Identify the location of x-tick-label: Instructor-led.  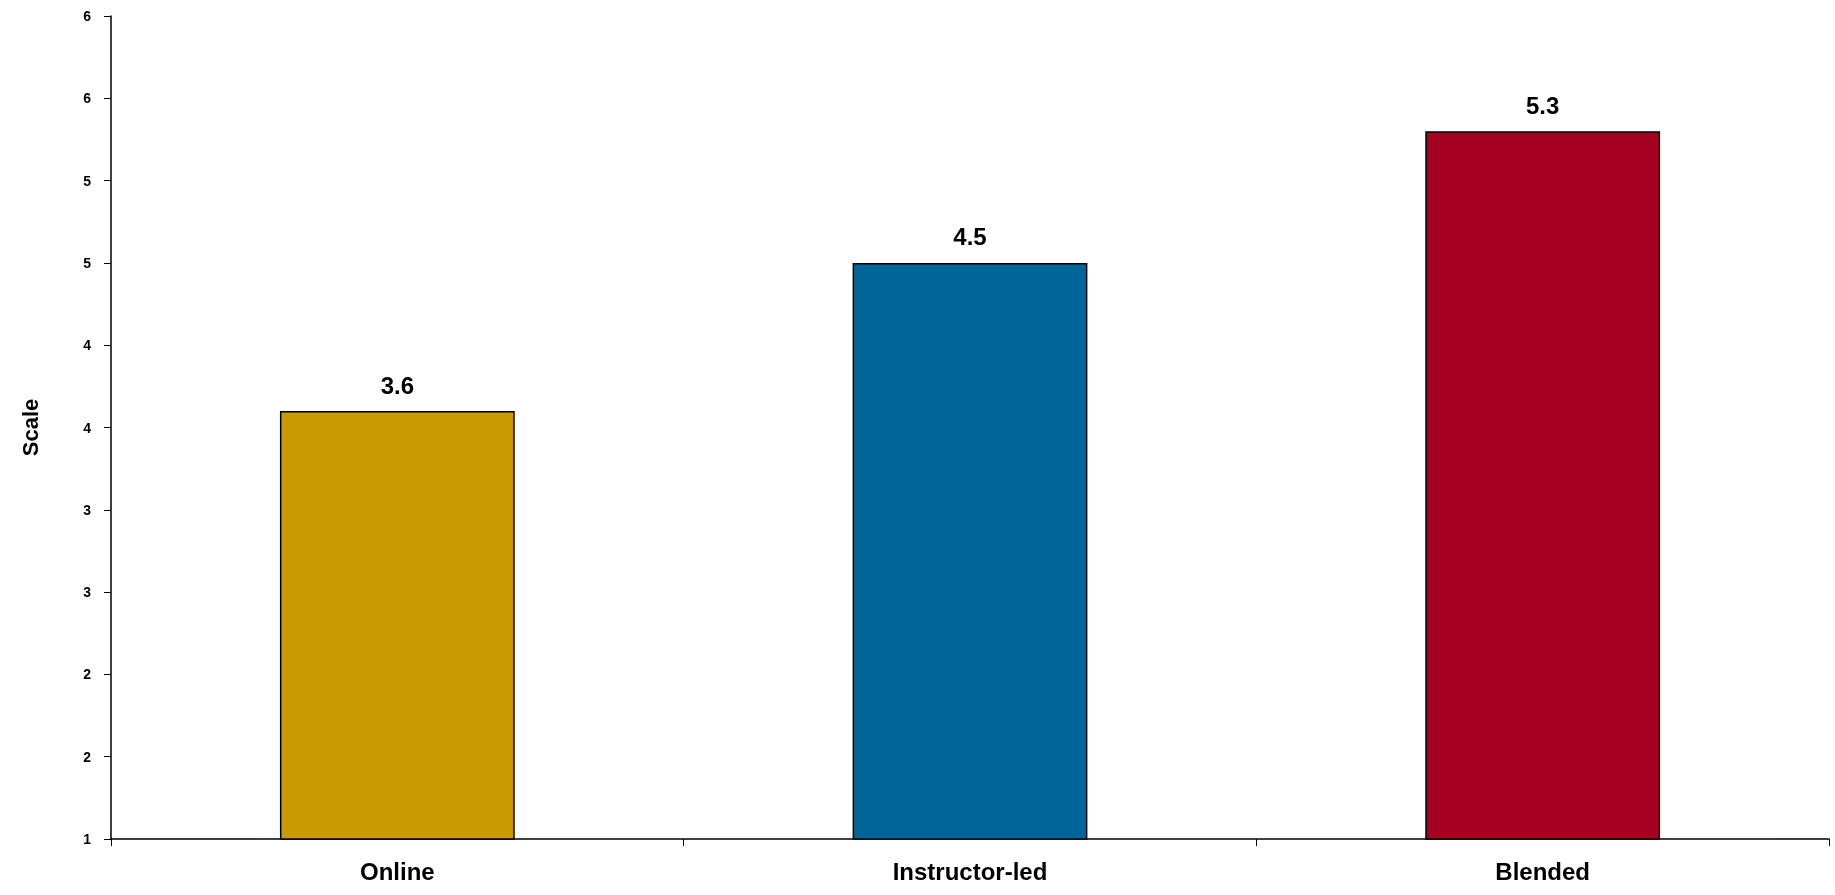
(970, 871).